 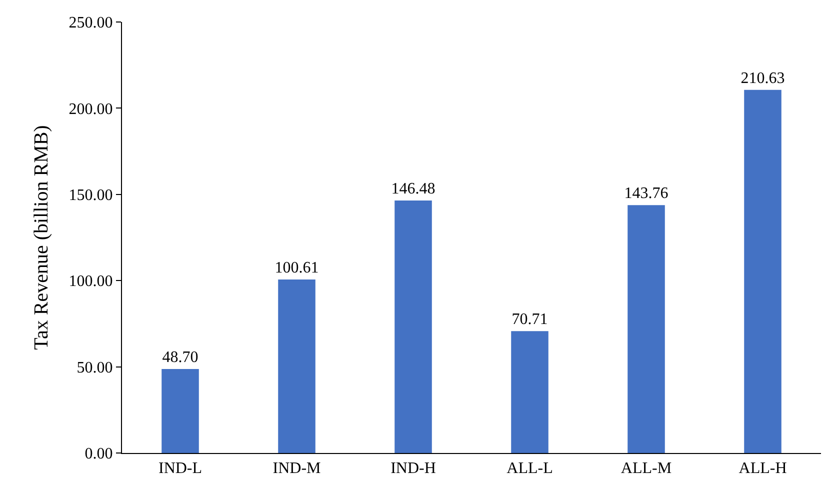 I want to click on data-label: 48.70, so click(x=180, y=357).